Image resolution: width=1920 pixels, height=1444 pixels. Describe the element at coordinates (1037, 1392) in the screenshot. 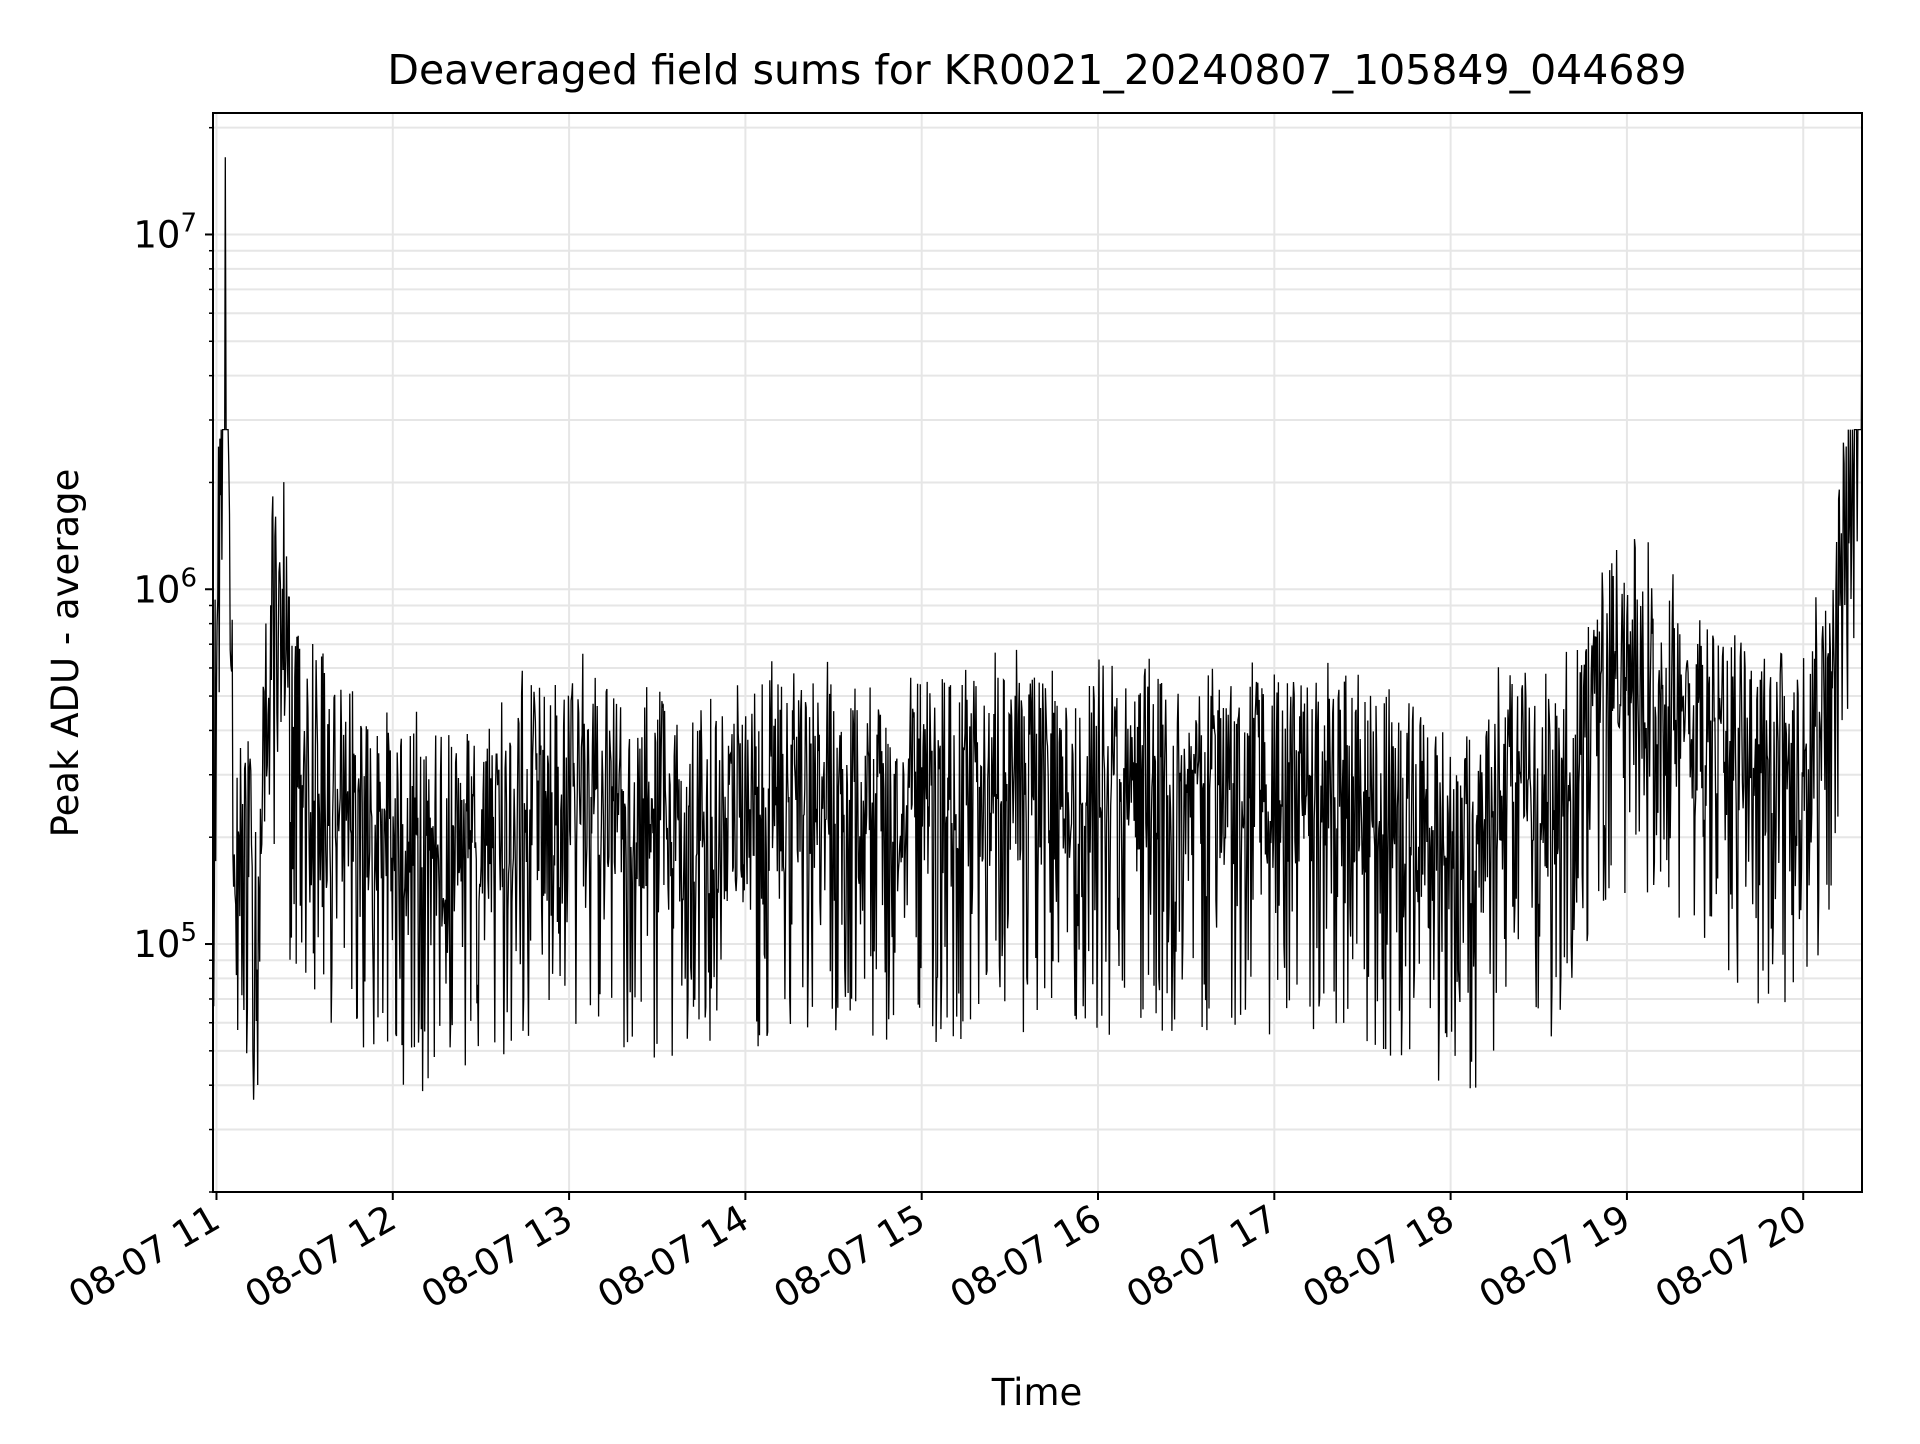

I see `x-axis-label: Time` at that location.